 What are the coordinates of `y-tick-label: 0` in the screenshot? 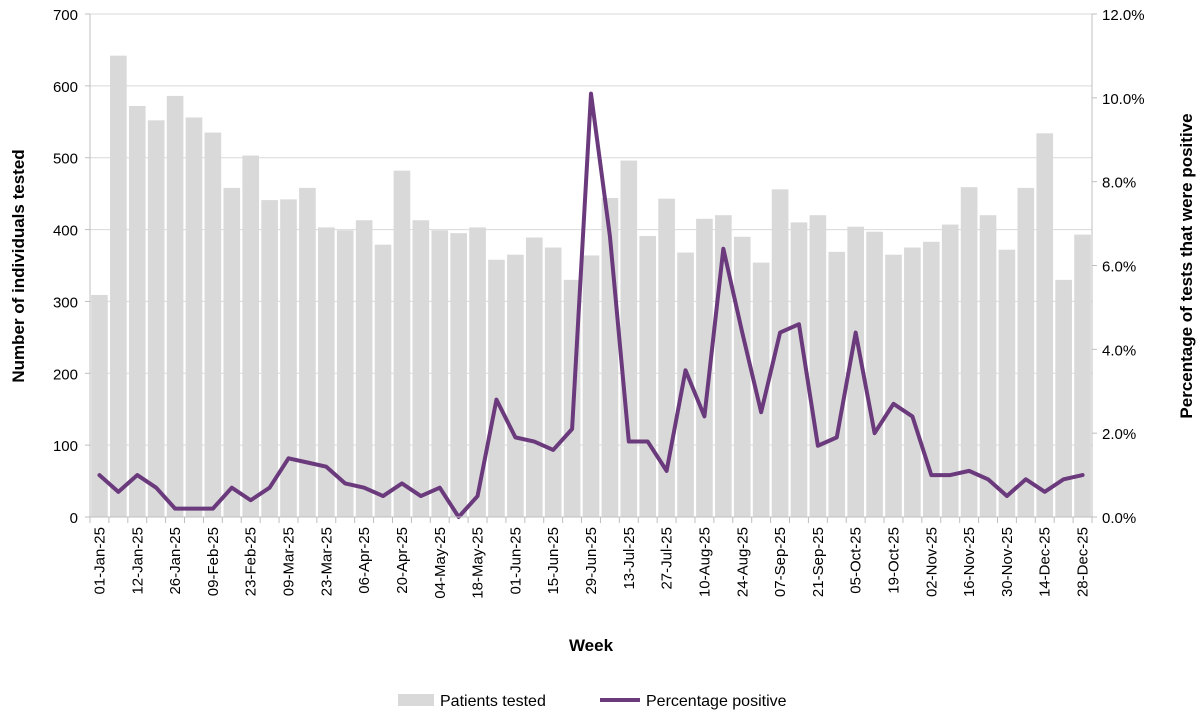 It's located at (74, 518).